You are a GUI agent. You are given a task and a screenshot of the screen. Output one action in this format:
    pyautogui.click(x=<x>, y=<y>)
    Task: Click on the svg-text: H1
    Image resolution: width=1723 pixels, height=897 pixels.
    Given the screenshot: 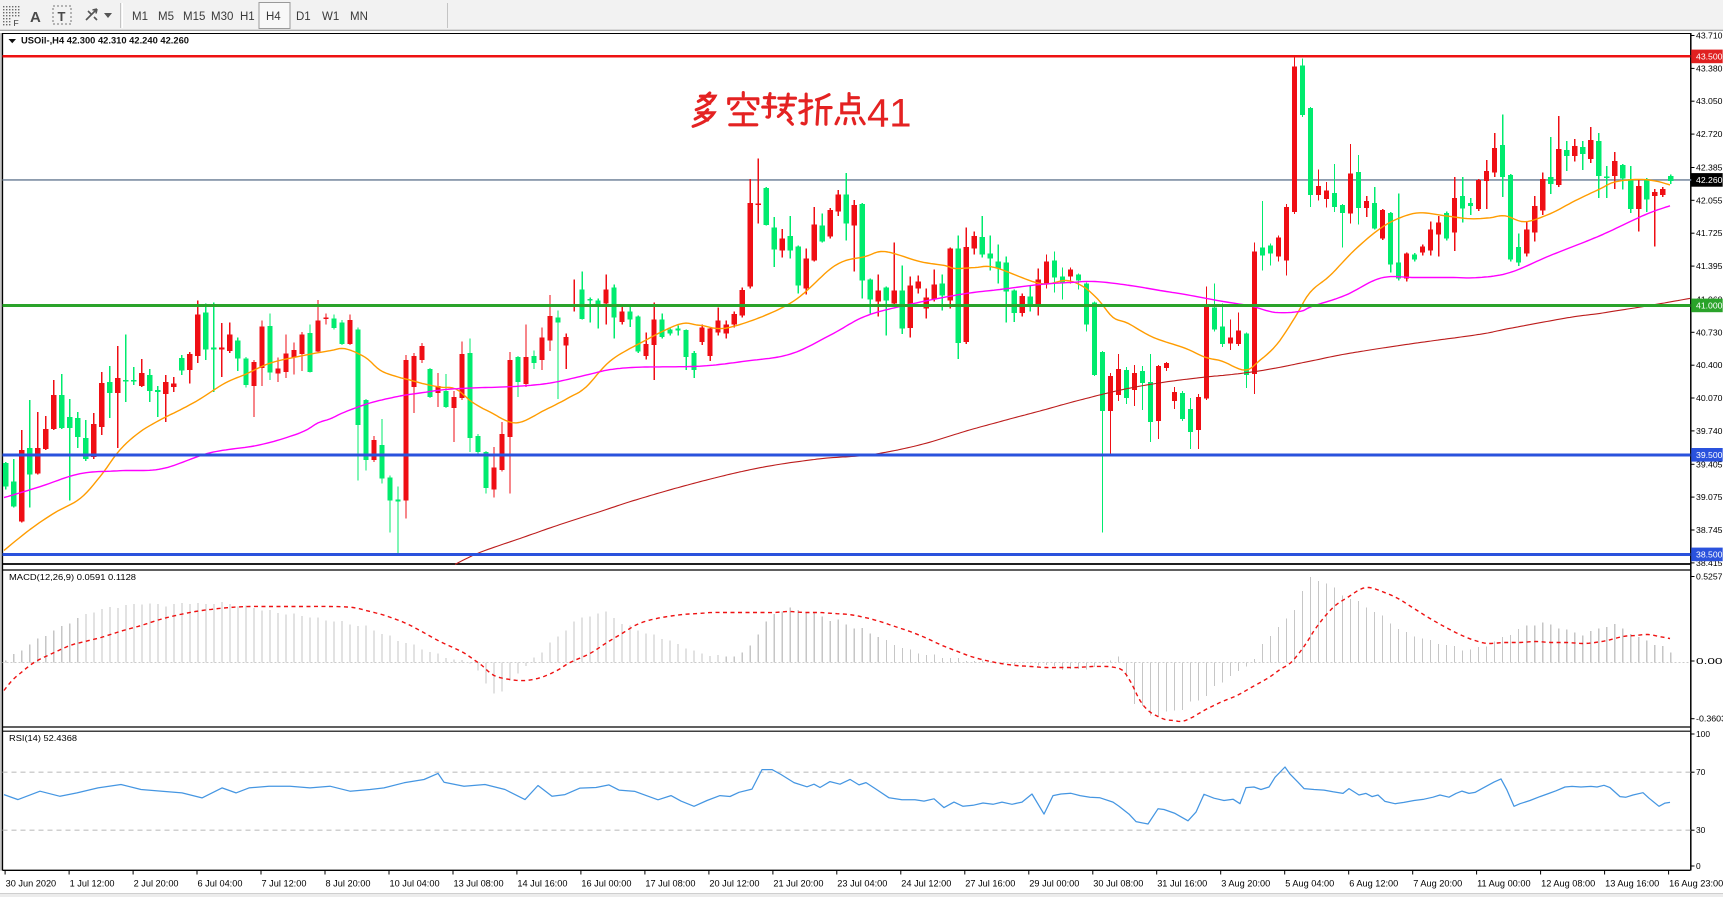 What is the action you would take?
    pyautogui.click(x=247, y=17)
    